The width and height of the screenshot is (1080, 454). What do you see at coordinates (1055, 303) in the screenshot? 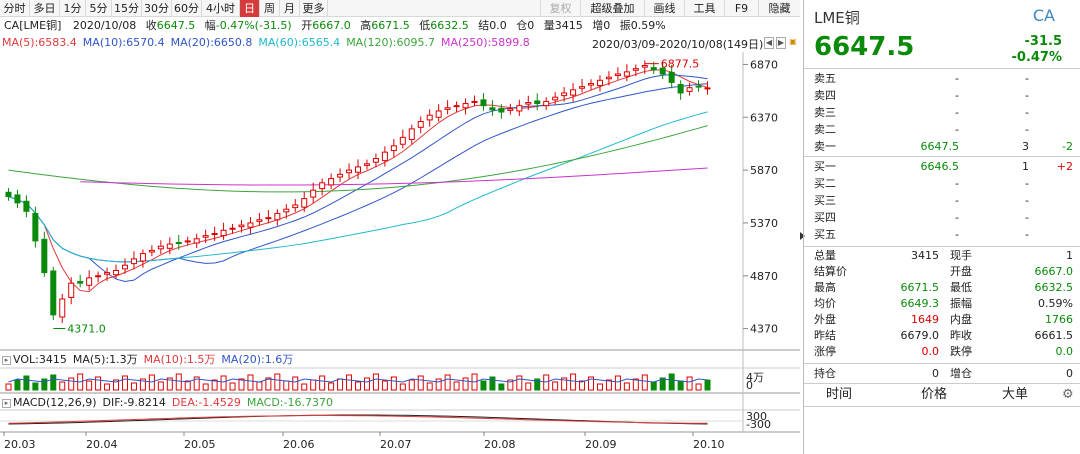
I see `stat-value: 0.59%` at bounding box center [1055, 303].